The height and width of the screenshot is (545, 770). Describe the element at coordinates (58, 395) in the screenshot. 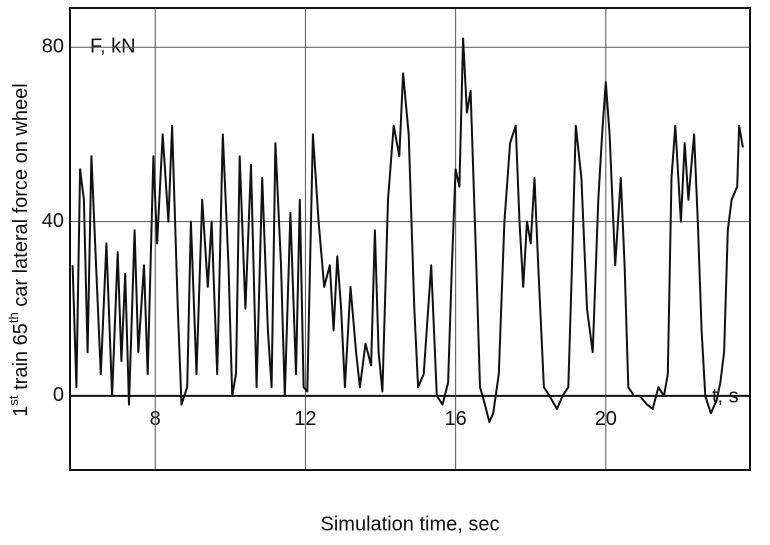

I see `y-tick-label: 0` at that location.